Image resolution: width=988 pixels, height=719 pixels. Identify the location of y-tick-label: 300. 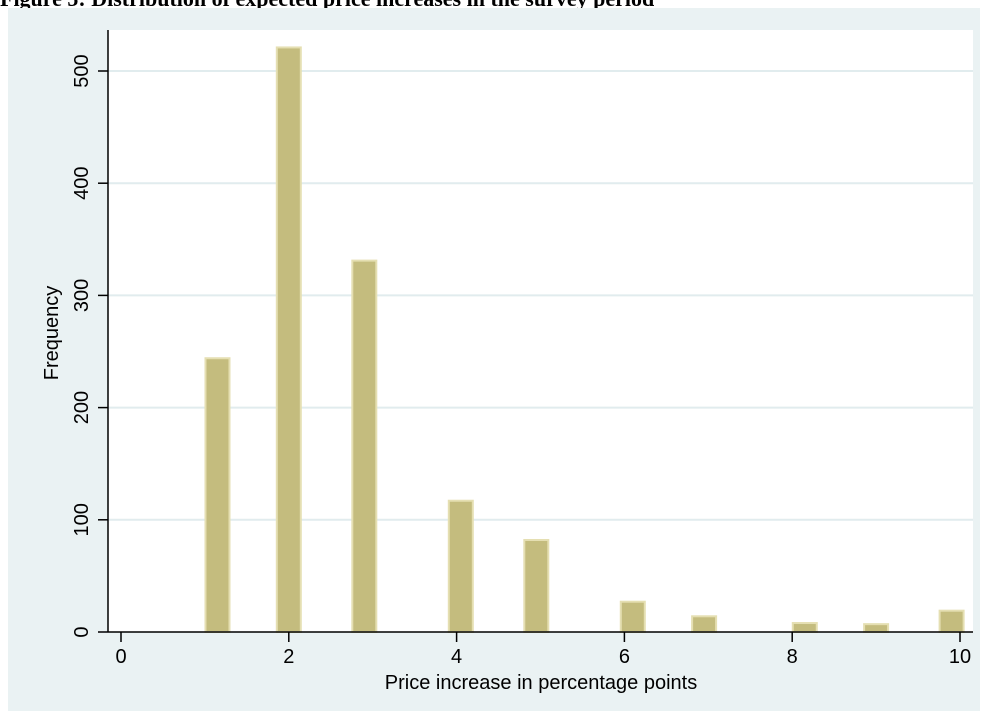
(82, 295).